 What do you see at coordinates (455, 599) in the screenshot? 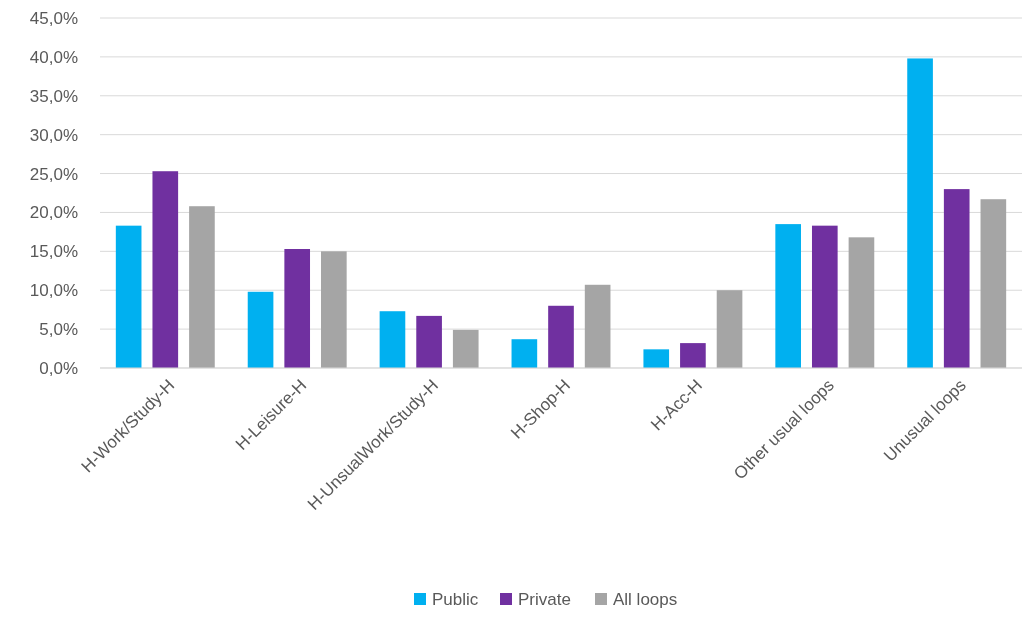
I see `legend-label: Public` at bounding box center [455, 599].